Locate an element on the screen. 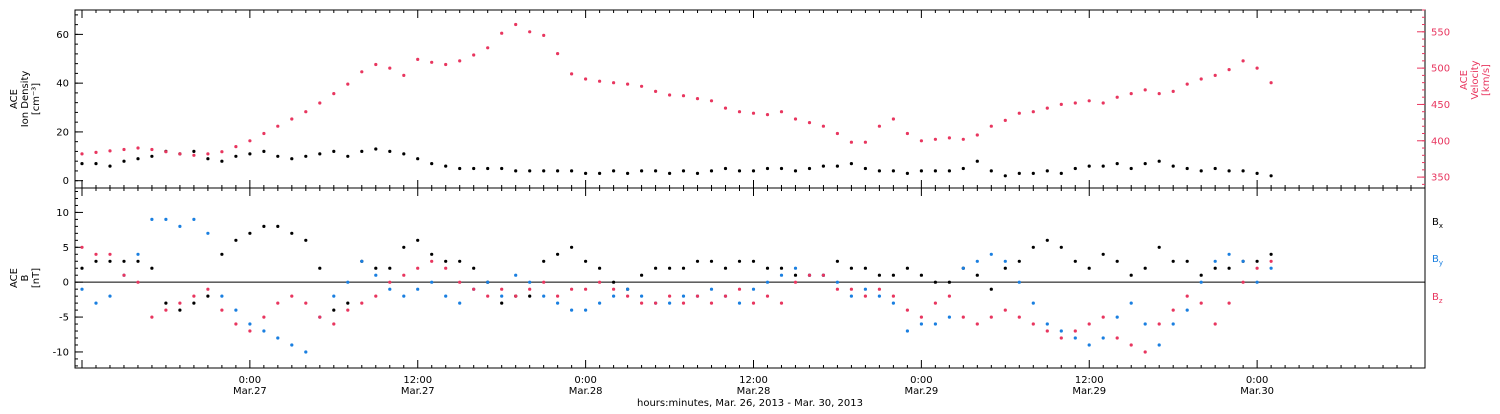 This screenshot has width=1500, height=414. x-tick-label-time: 12:00 is located at coordinates (1089, 380).